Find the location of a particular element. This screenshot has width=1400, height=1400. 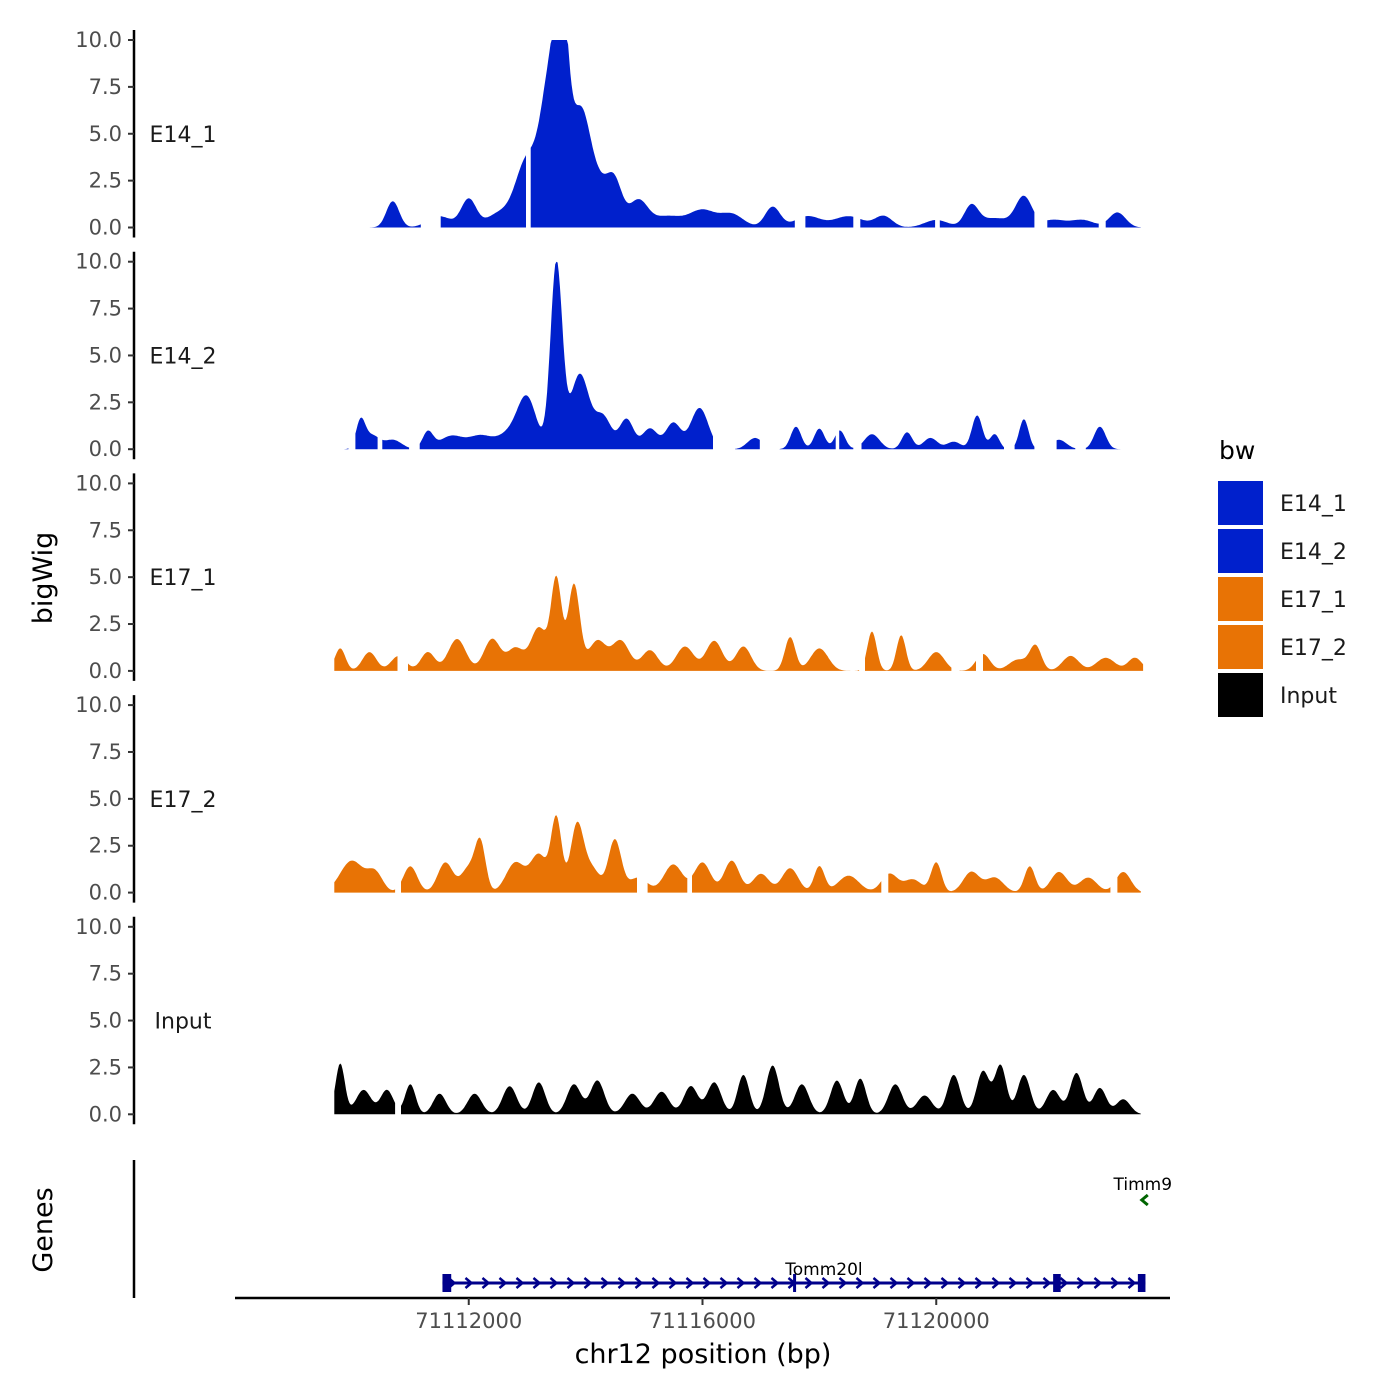

gene-timm9: Timm9 is located at coordinates (1143, 1191).